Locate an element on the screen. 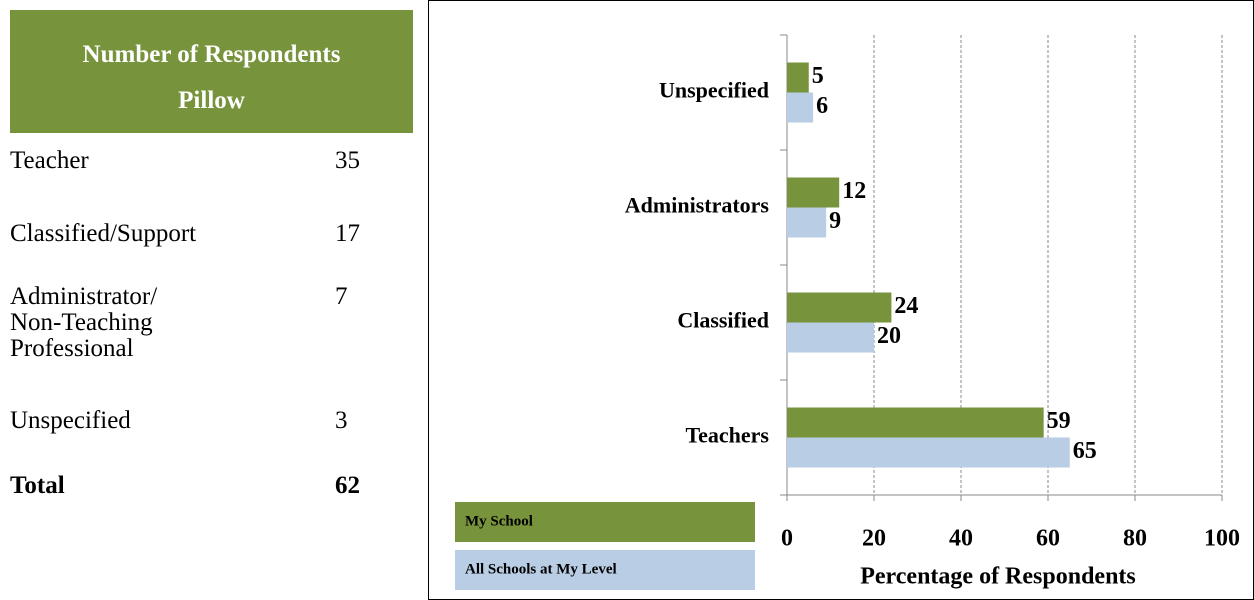 The image size is (1254, 600). x-tick-label: 60 is located at coordinates (1048, 539).